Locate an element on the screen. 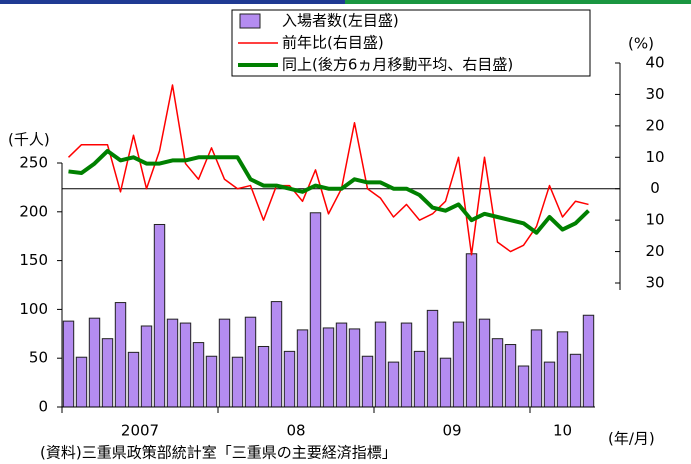 Image resolution: width=691 pixels, height=464 pixels. source-note: (資料)三重県政策部統計室「三重県の主要経済指標」 is located at coordinates (218, 453).